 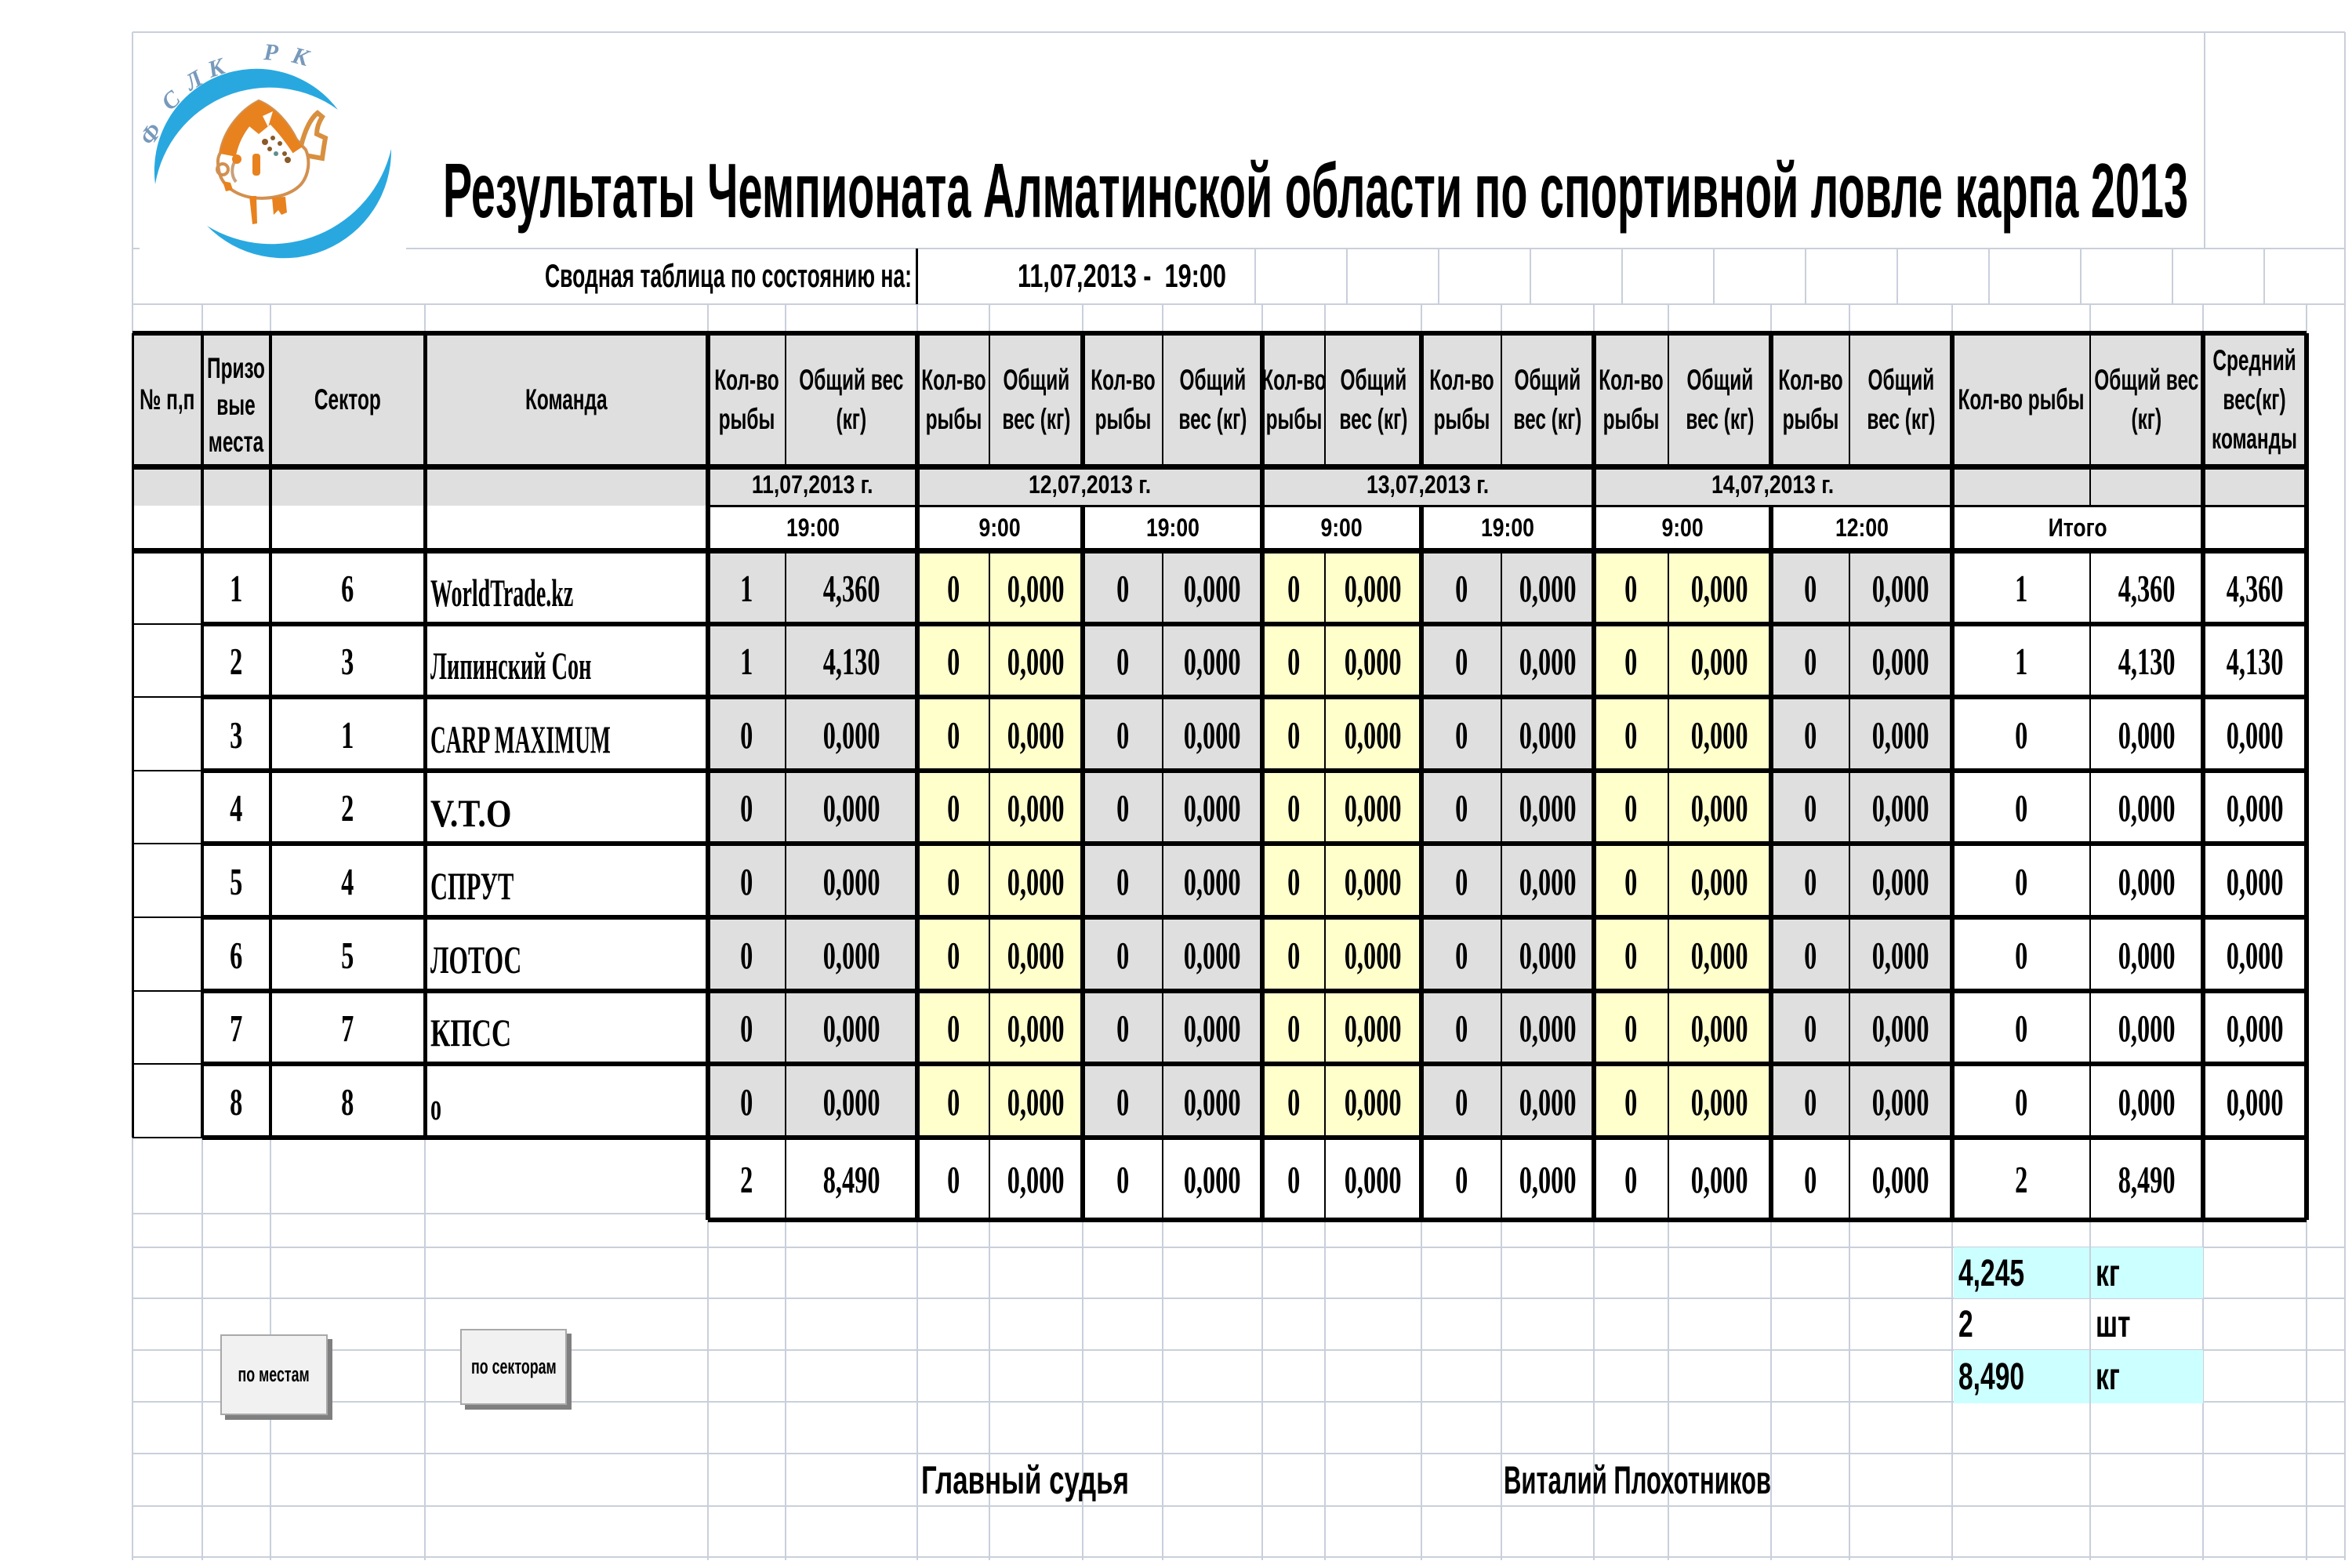 What do you see at coordinates (271, 52) in the screenshot?
I see `svg-text: Р` at bounding box center [271, 52].